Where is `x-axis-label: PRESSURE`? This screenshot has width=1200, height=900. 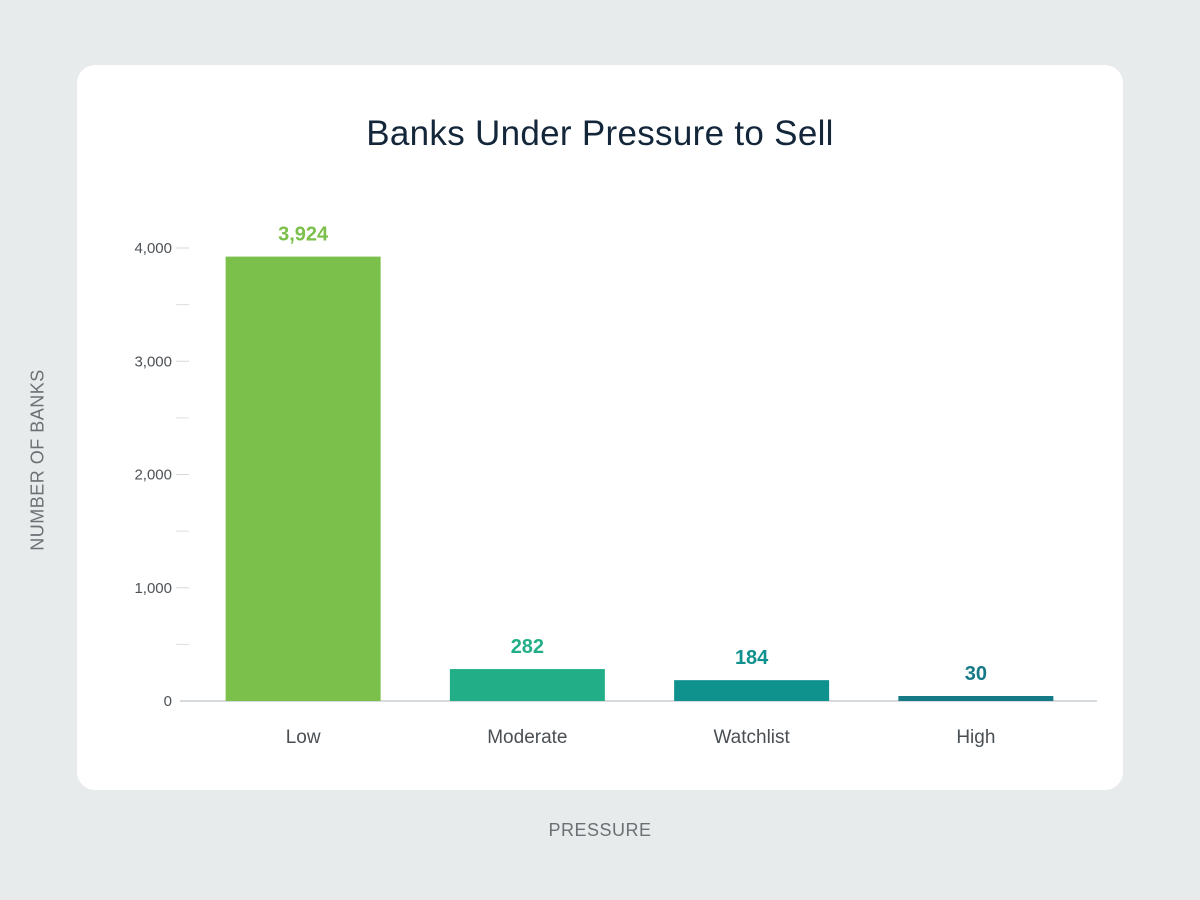
x-axis-label: PRESSURE is located at coordinates (600, 830).